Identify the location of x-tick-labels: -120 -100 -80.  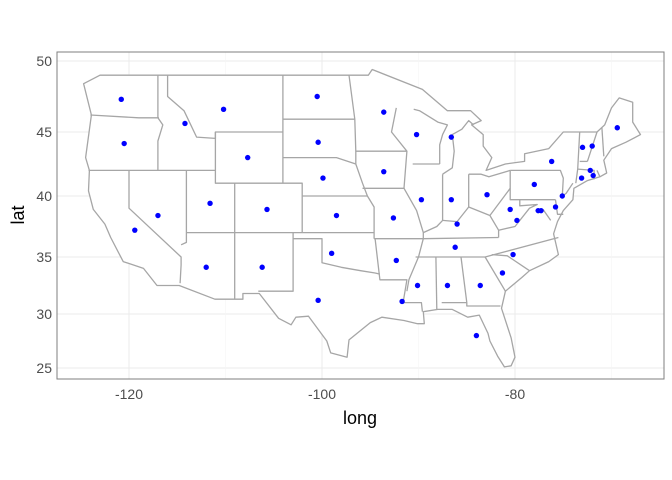
(320, 394).